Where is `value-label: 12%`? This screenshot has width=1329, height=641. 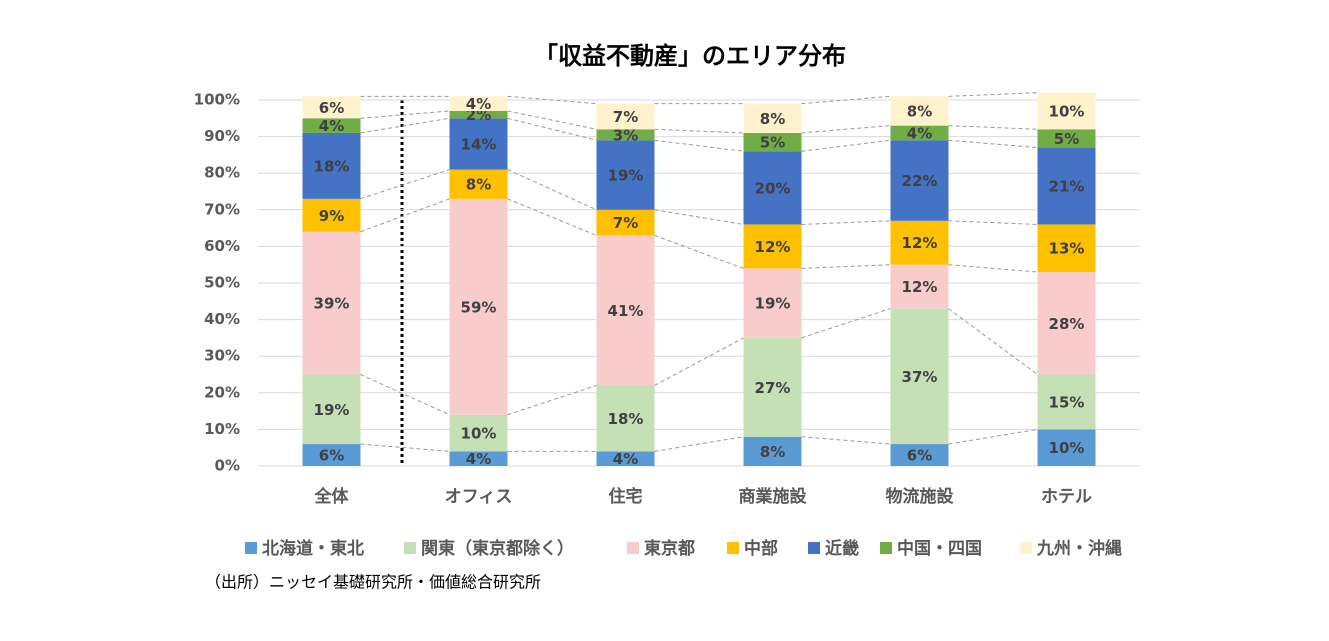
value-label: 12% is located at coordinates (773, 247).